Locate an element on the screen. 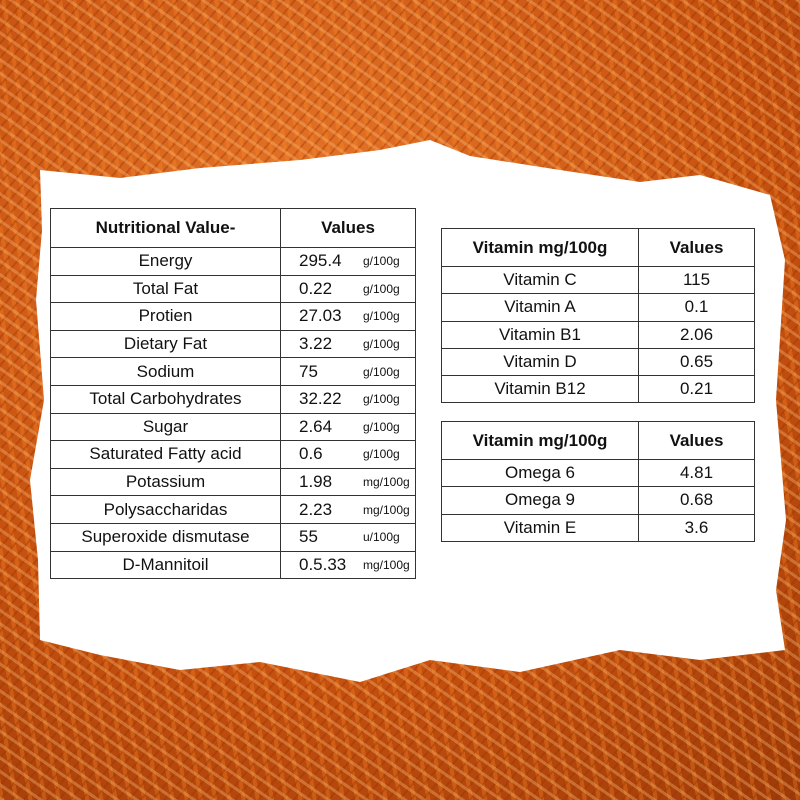 The height and width of the screenshot is (800, 800). vitamin-name: Vitamin B12 is located at coordinates (540, 389).